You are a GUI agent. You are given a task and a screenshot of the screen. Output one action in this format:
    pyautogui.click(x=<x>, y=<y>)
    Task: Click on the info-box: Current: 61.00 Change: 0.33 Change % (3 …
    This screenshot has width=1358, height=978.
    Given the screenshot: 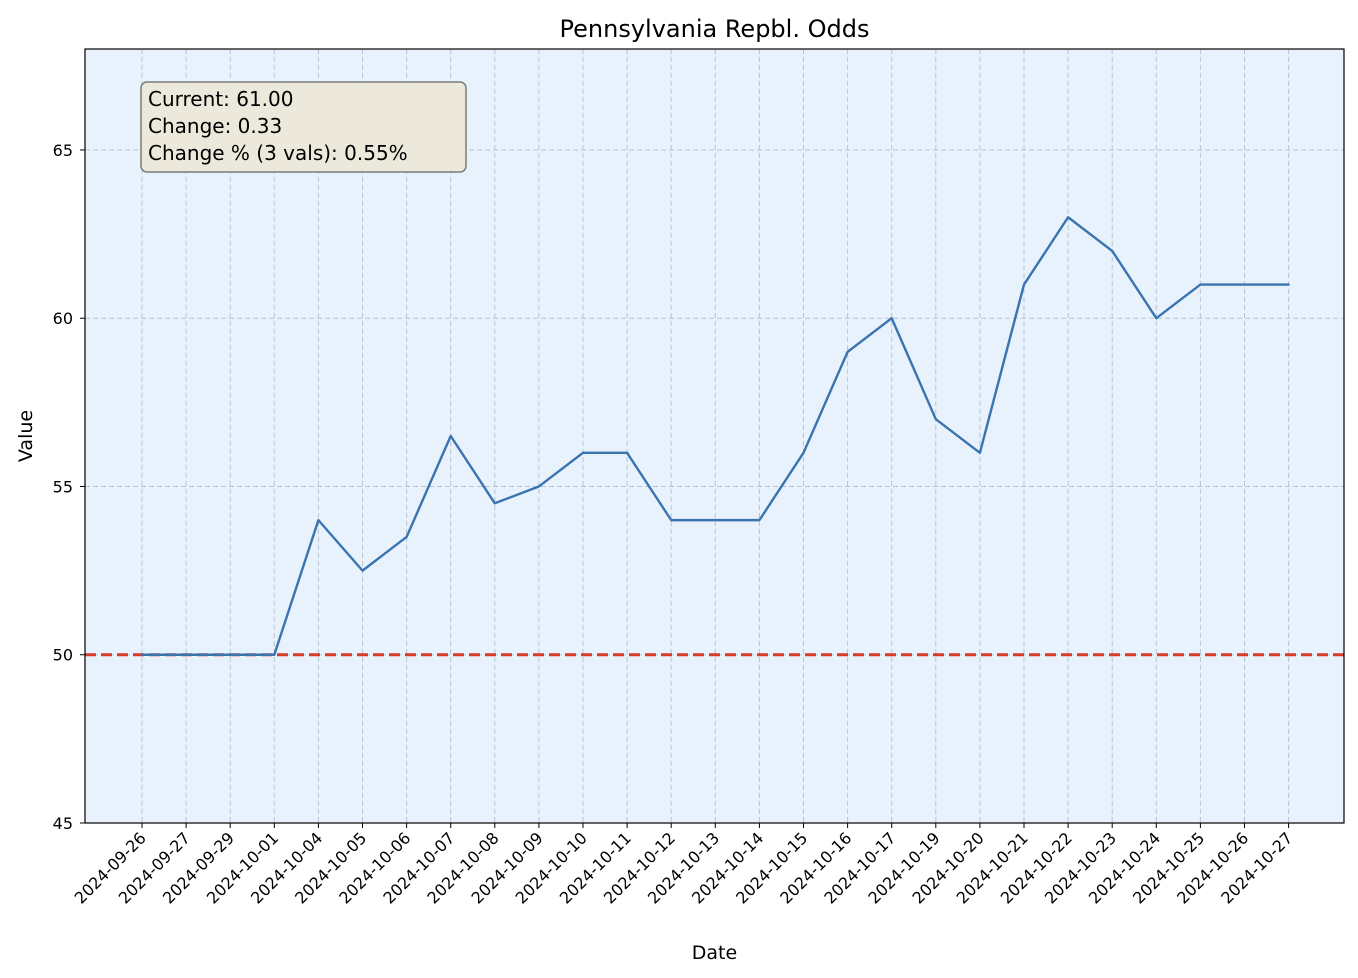 What is the action you would take?
    pyautogui.click(x=303, y=127)
    